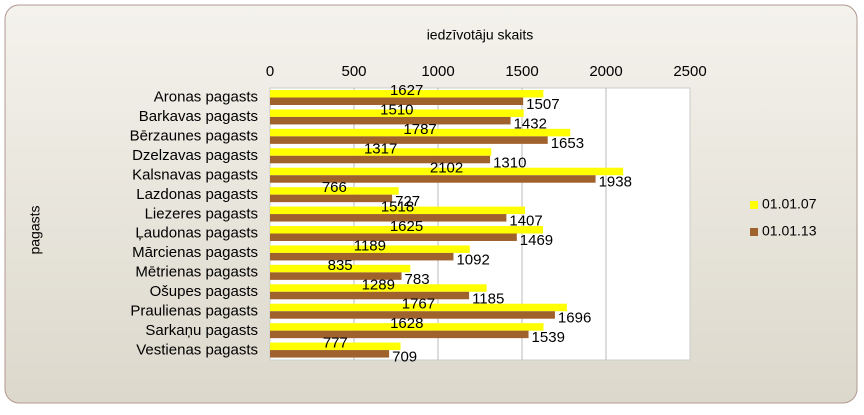 Image resolution: width=864 pixels, height=415 pixels. What do you see at coordinates (789, 204) in the screenshot?
I see `legend-label: 01.01.07` at bounding box center [789, 204].